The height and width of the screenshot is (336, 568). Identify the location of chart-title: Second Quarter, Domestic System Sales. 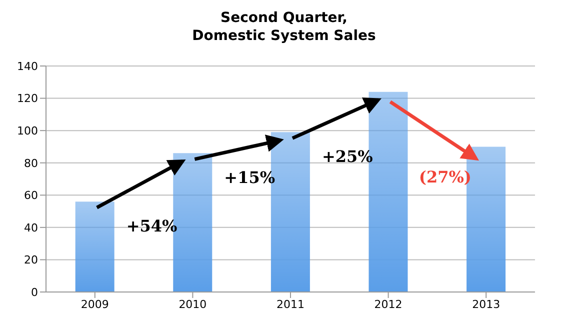
(284, 27).